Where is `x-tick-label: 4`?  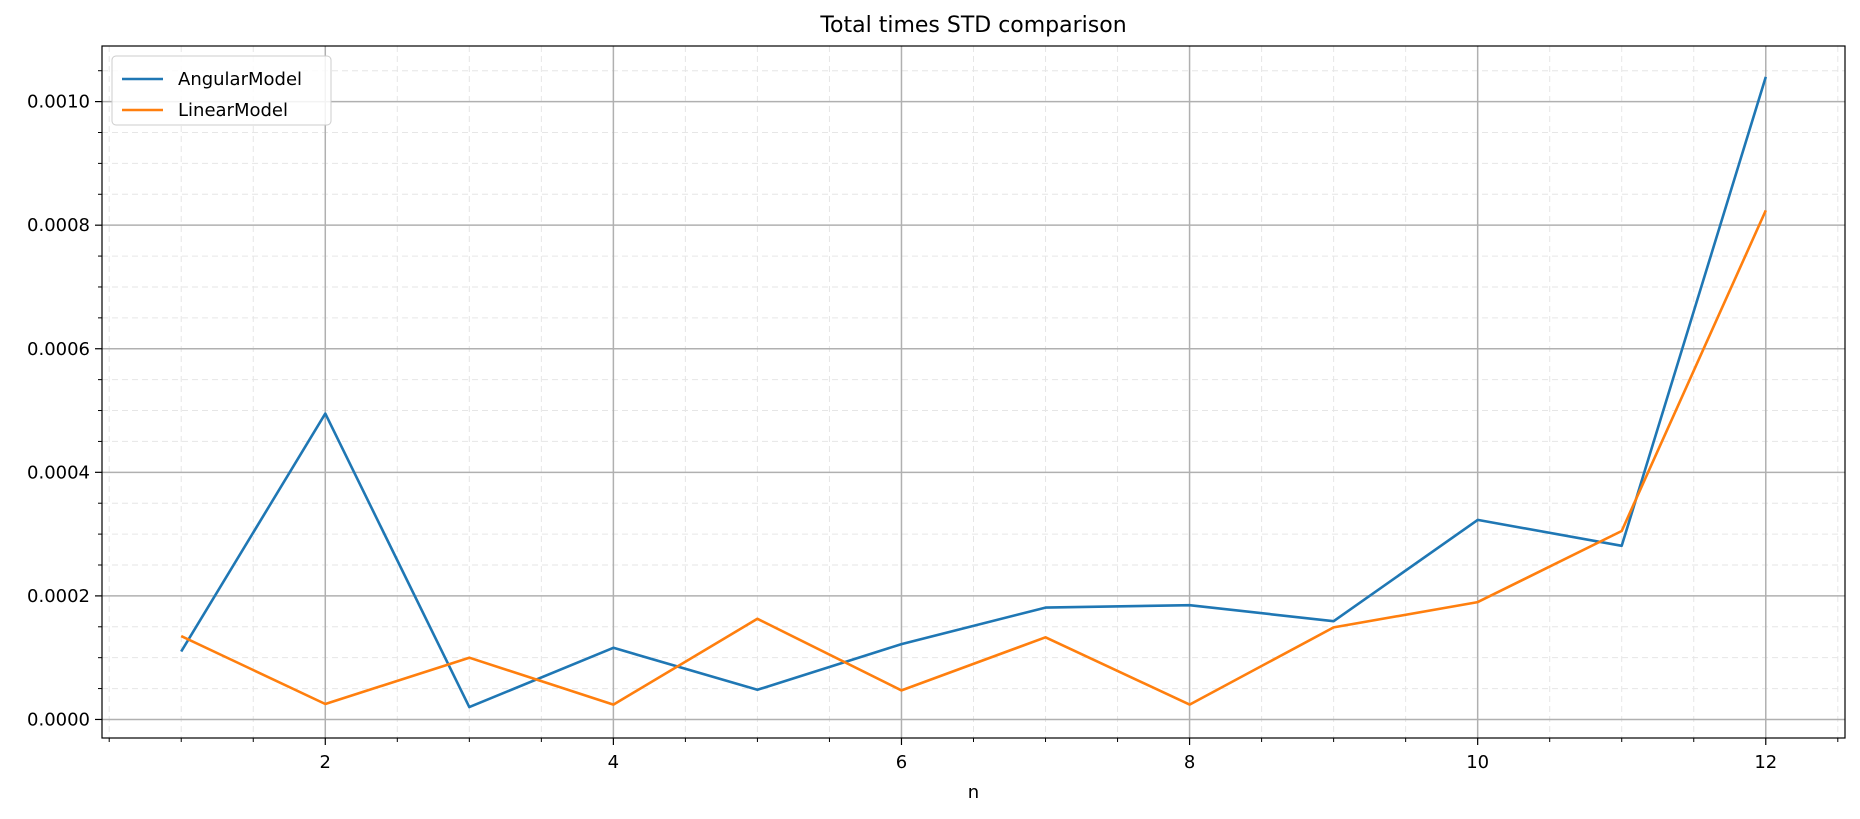 x-tick-label: 4 is located at coordinates (613, 762).